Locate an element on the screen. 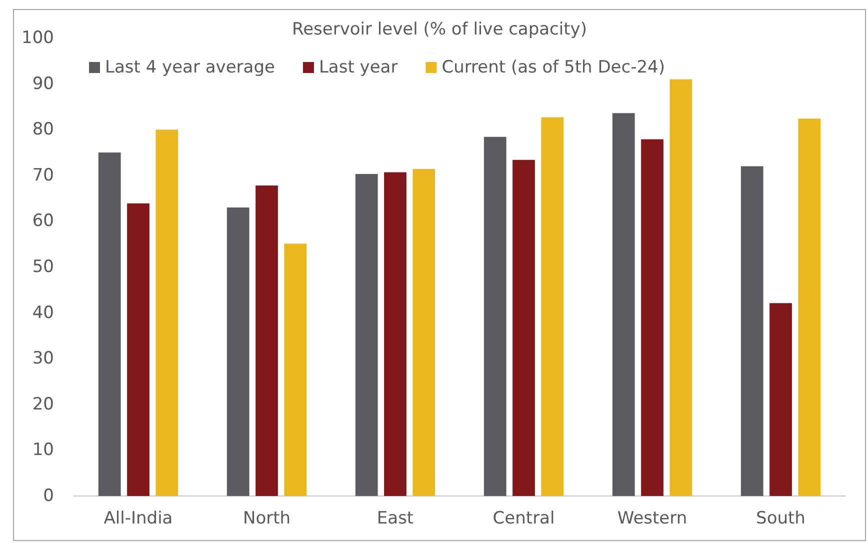 This screenshot has width=868, height=543. legend-label: Current (as of 5th Dec-24) is located at coordinates (554, 68).